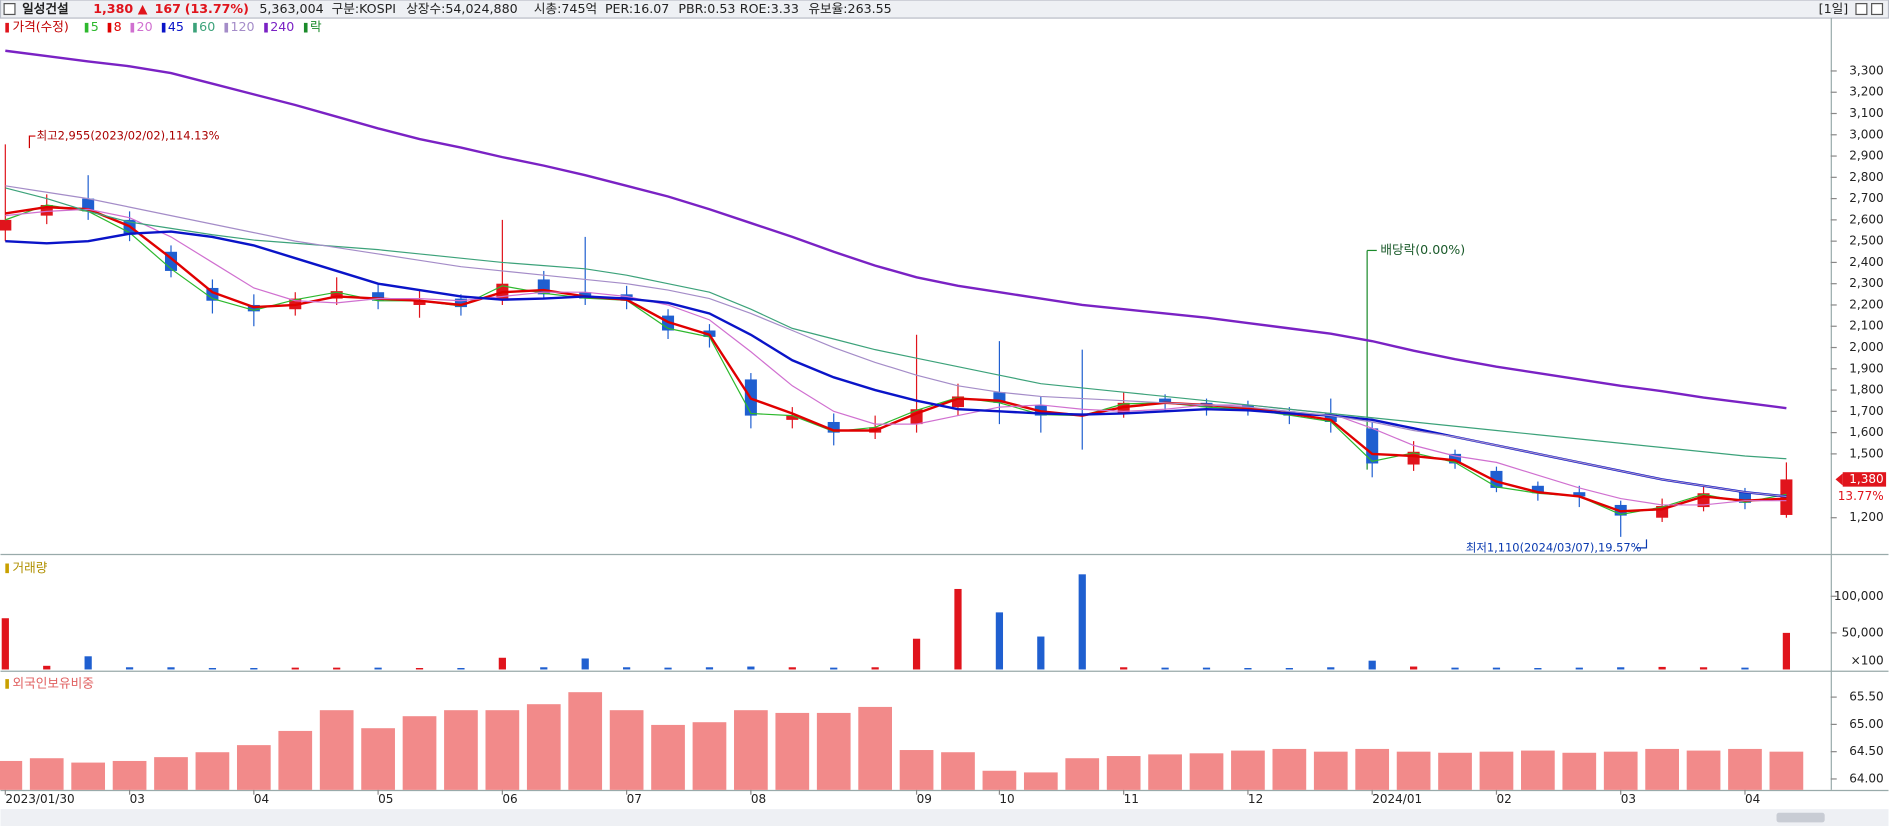 This screenshot has width=1889, height=826. What do you see at coordinates (1866, 326) in the screenshot?
I see `y-tick-label: 2,100` at bounding box center [1866, 326].